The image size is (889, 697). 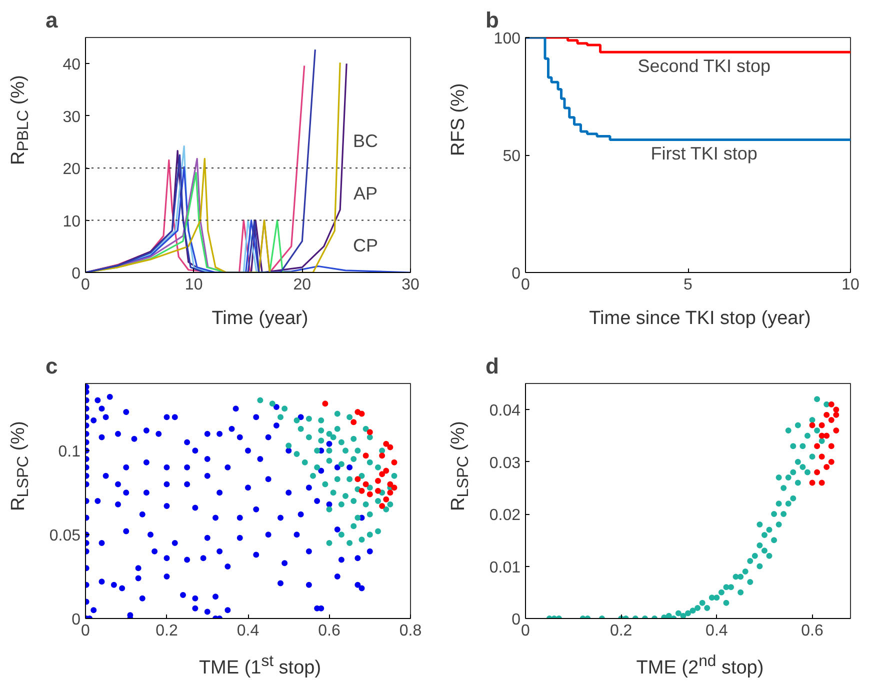 I want to click on x-axis-title: TME (1$^{st}$ stop), so click(x=260, y=666).